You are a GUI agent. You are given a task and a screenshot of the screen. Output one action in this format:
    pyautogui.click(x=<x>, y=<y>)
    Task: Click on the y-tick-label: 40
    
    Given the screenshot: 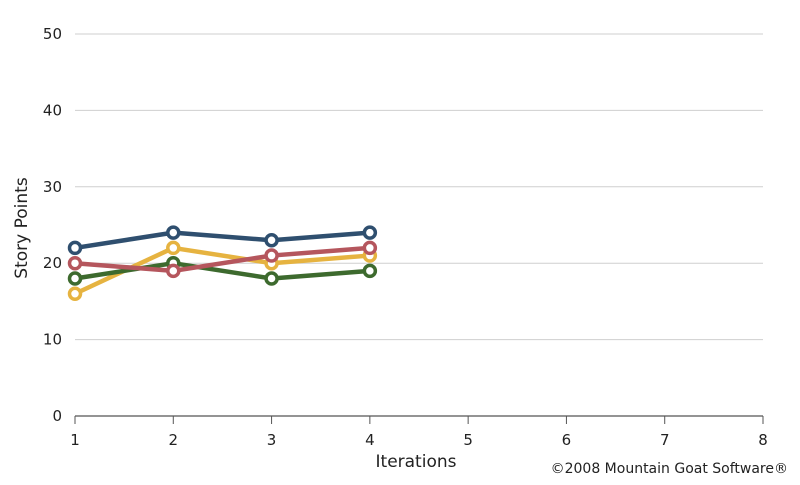 What is the action you would take?
    pyautogui.click(x=52, y=110)
    